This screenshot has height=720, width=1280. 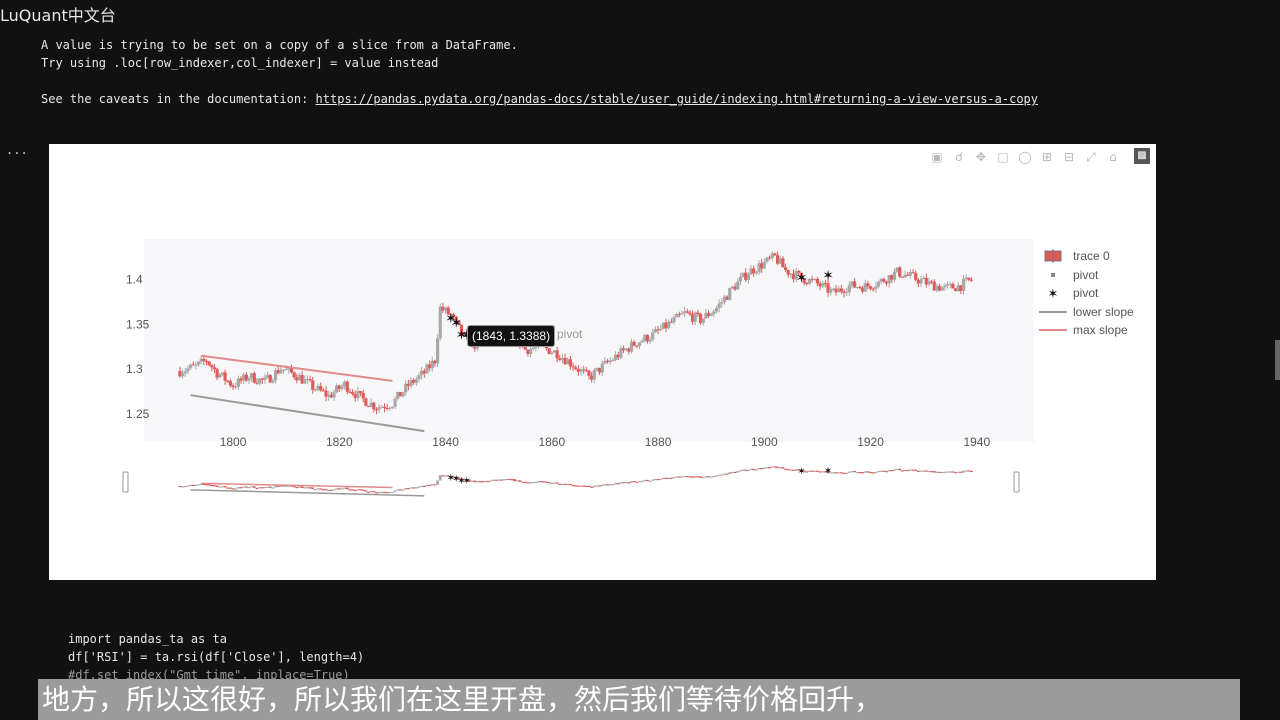 I want to click on legend-item-pivot-small: pivot, so click(x=1086, y=275).